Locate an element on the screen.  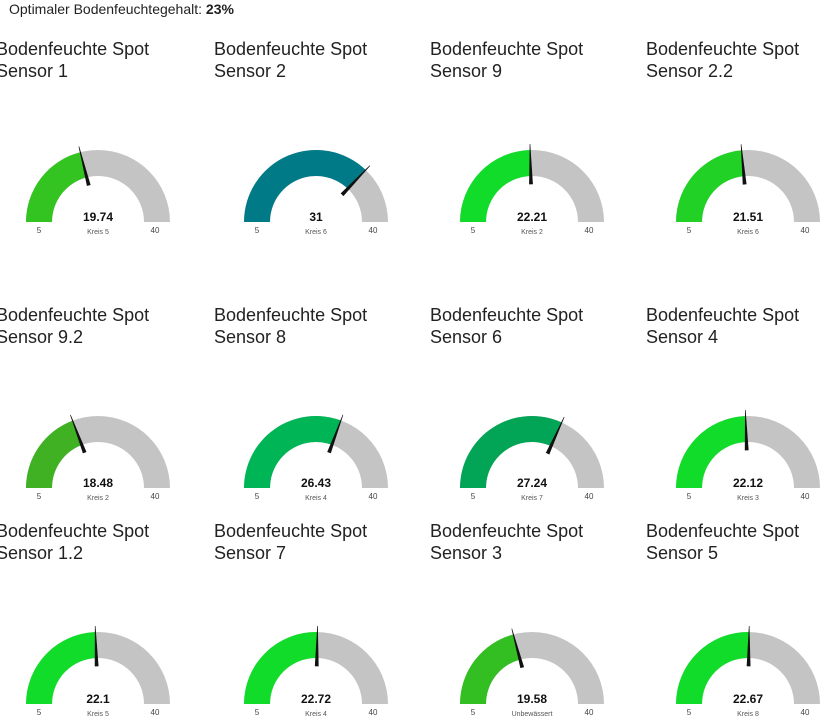
gauge-value: 22.12 is located at coordinates (748, 483).